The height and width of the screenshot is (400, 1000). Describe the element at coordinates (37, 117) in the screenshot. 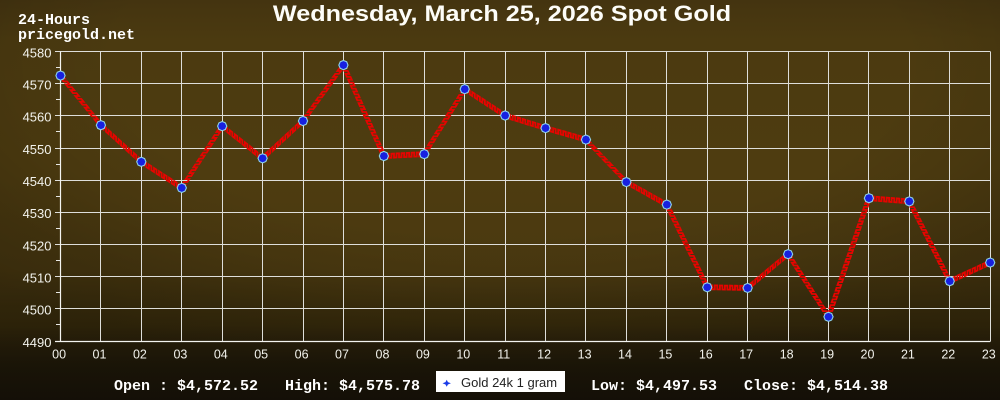

I see `svg-text: 4560` at that location.